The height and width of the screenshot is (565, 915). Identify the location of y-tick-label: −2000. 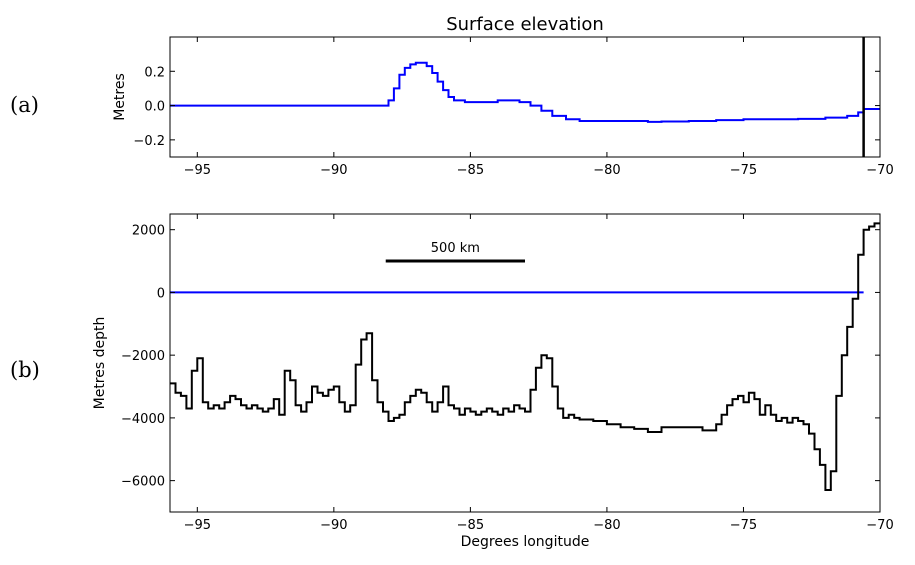
(143, 356).